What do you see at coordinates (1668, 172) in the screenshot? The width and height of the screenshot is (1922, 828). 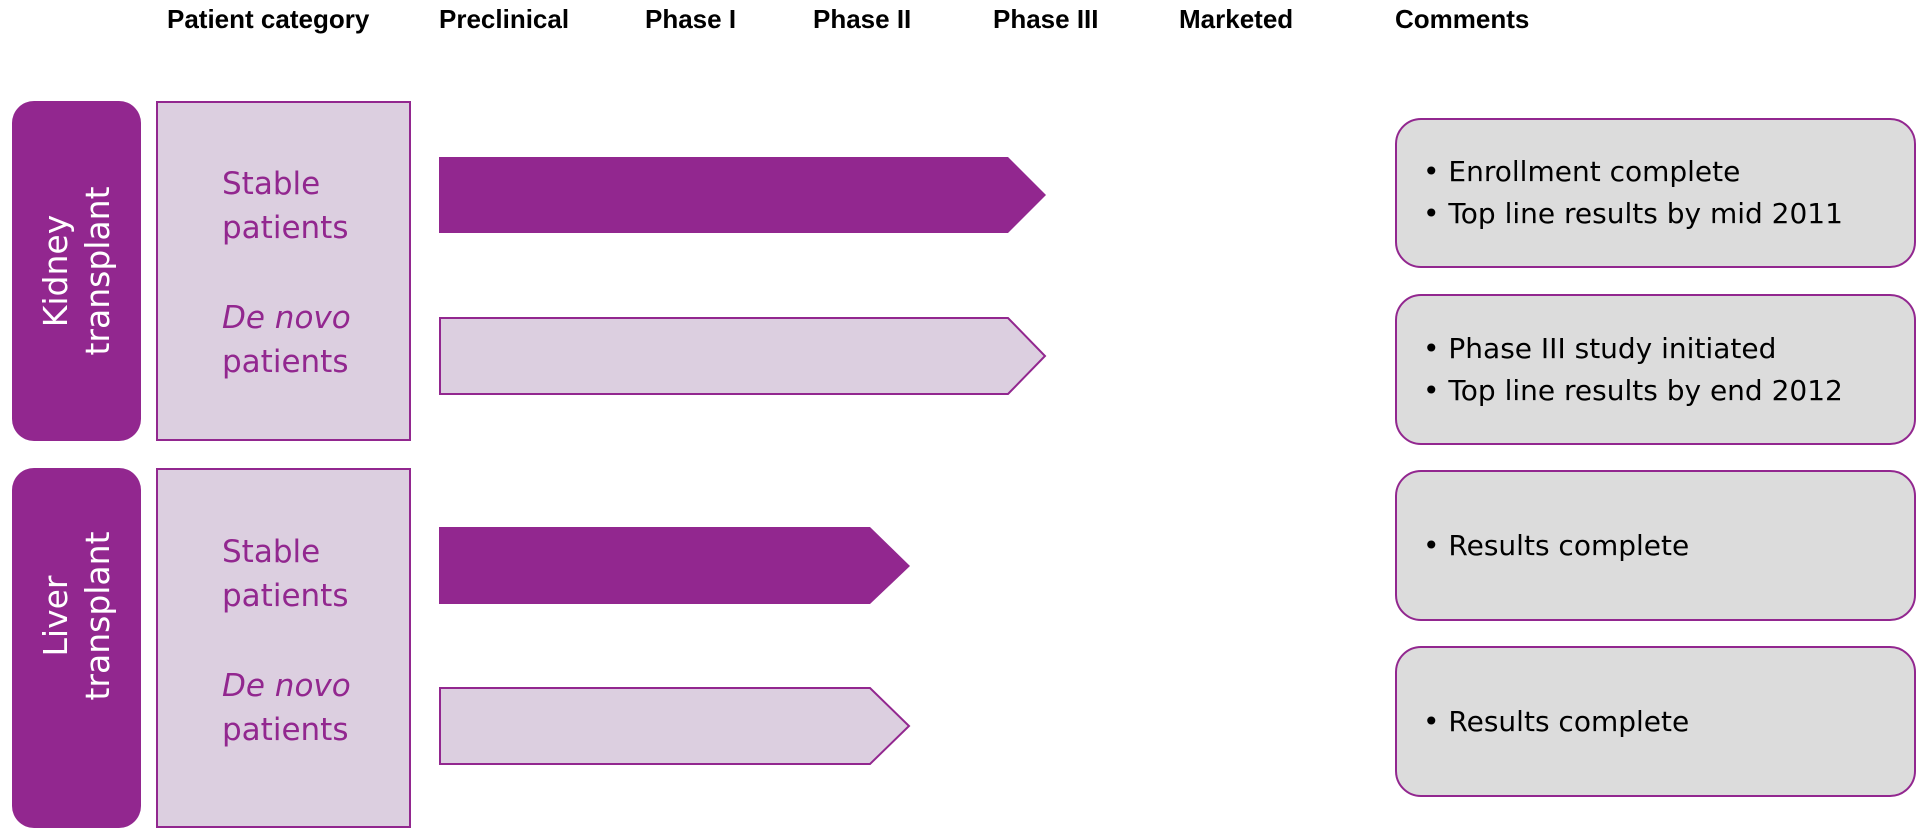 I see `comment: Enrollment complete` at bounding box center [1668, 172].